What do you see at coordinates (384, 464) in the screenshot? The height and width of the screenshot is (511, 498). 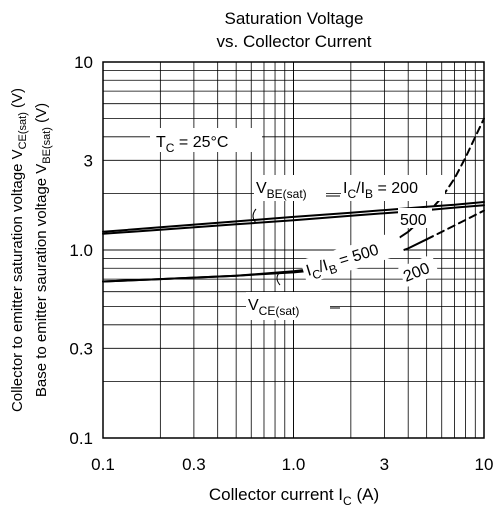 I see `x-tick-label: 3` at bounding box center [384, 464].